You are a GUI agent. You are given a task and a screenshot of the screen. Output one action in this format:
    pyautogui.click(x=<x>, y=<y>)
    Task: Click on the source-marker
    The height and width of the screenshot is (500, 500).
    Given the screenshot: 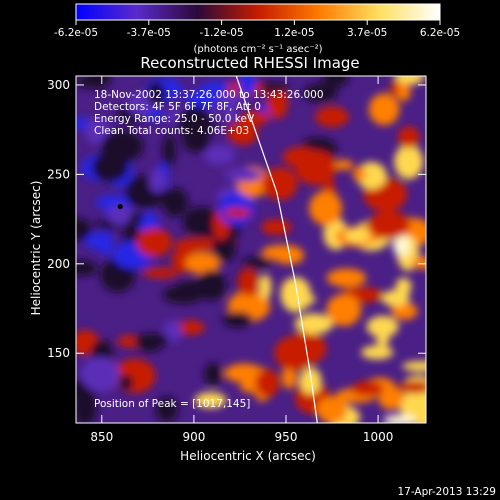 What is the action you would take?
    pyautogui.click(x=120, y=206)
    